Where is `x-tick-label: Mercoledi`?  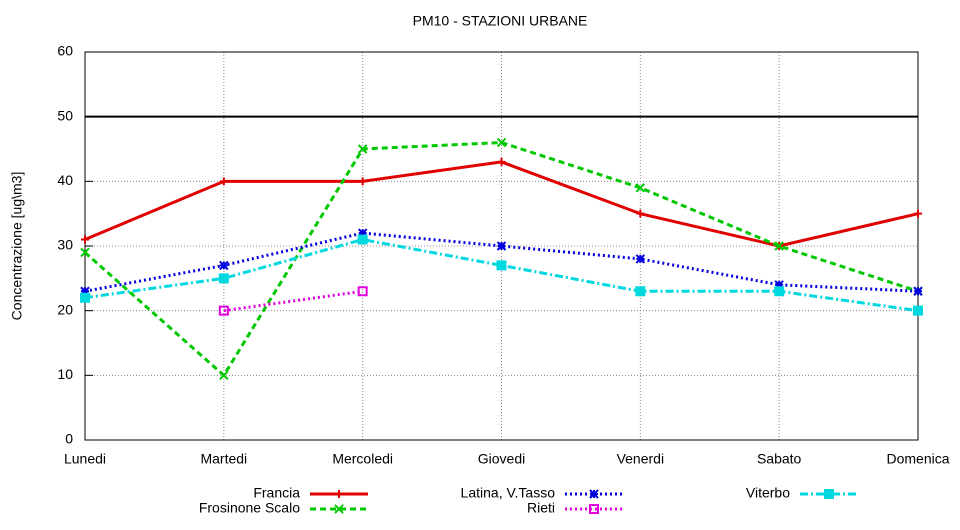 x-tick-label: Mercoledi is located at coordinates (362, 459).